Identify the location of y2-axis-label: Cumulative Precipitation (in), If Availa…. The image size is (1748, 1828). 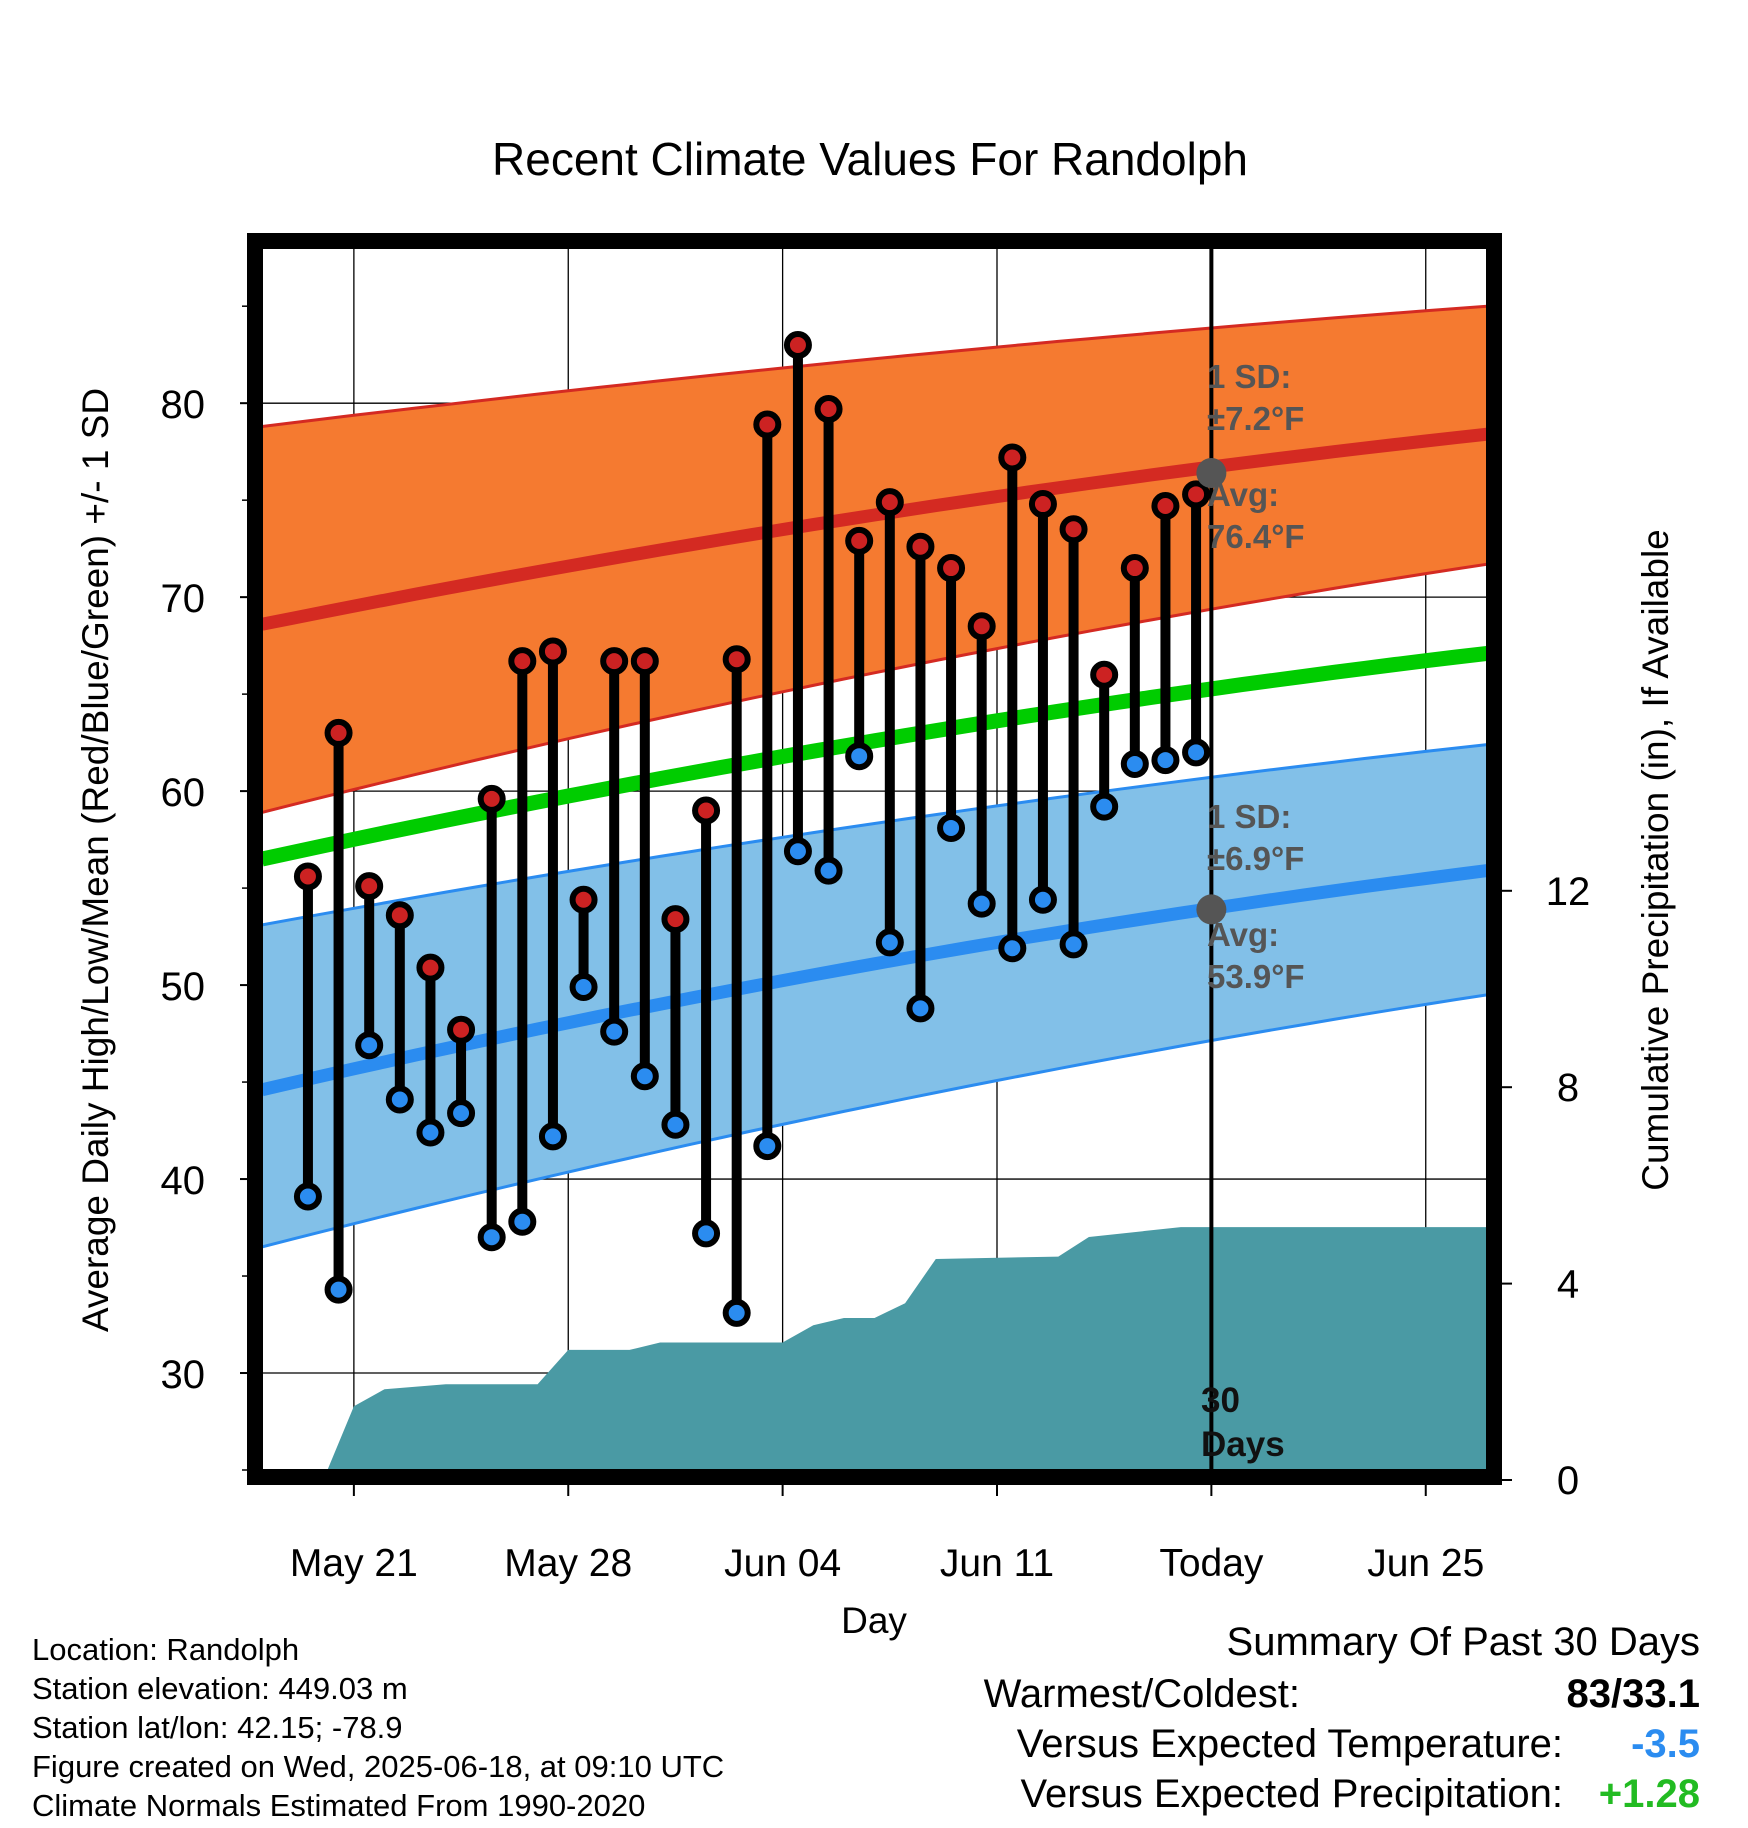
(1655, 860).